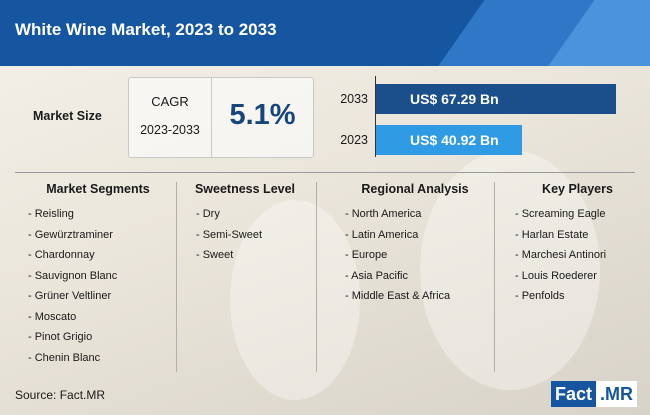 The width and height of the screenshot is (650, 415). Describe the element at coordinates (366, 255) in the screenshot. I see `list-item: - Europe` at that location.